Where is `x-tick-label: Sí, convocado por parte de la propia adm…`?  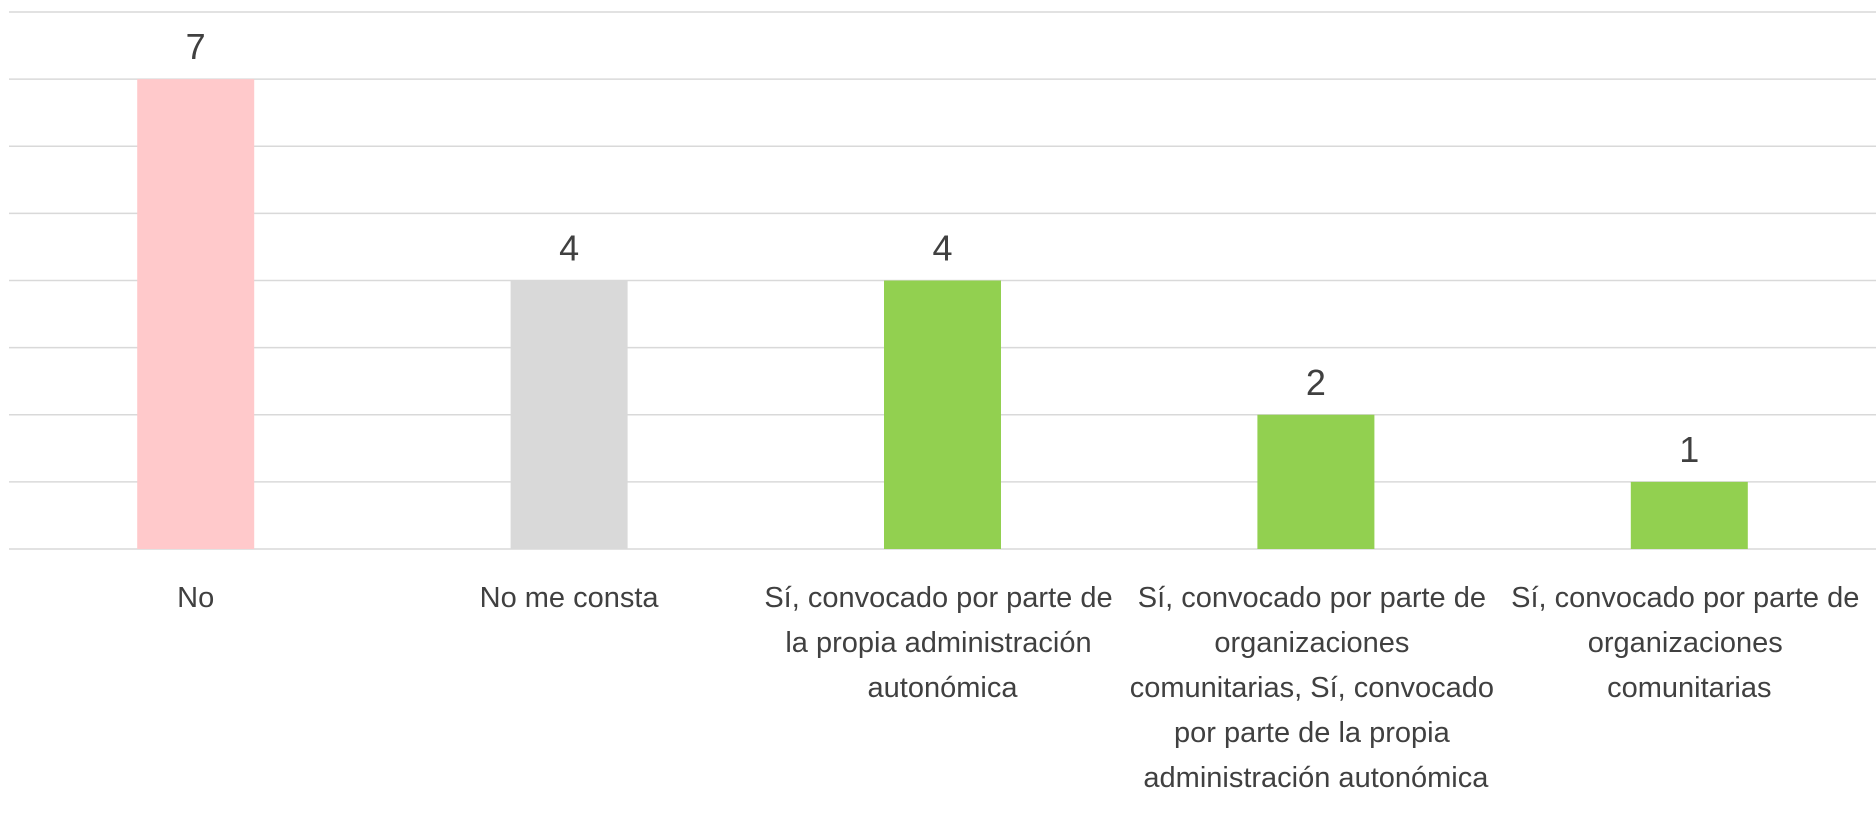 x-tick-label: Sí, convocado por parte de la propia adm… is located at coordinates (942, 643).